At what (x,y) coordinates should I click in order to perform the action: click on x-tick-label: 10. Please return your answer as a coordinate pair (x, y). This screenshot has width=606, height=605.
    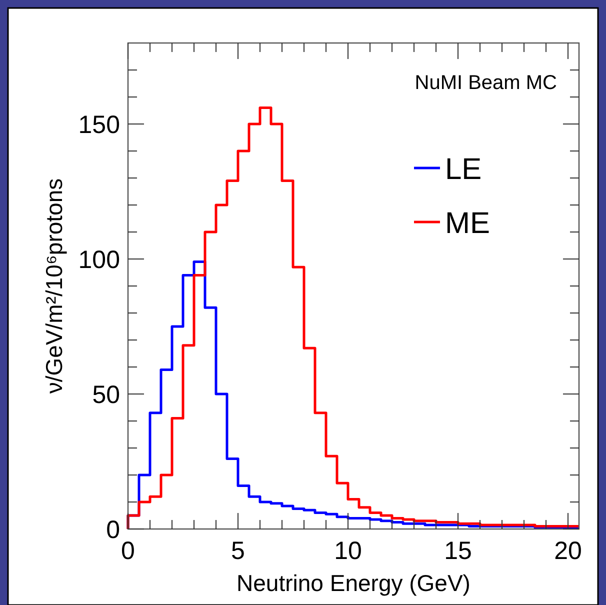
    Looking at the image, I should click on (348, 551).